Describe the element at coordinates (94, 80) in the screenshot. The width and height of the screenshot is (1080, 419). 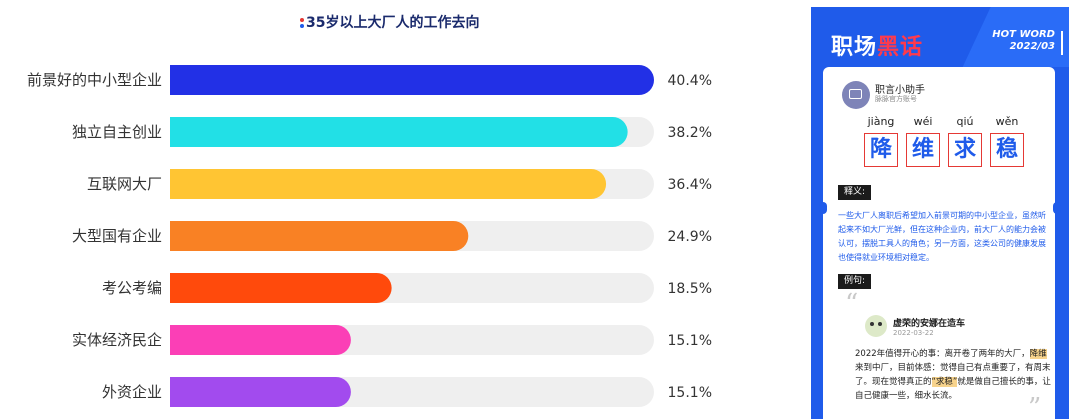
I see `category-label: 前景好的中小型企业` at that location.